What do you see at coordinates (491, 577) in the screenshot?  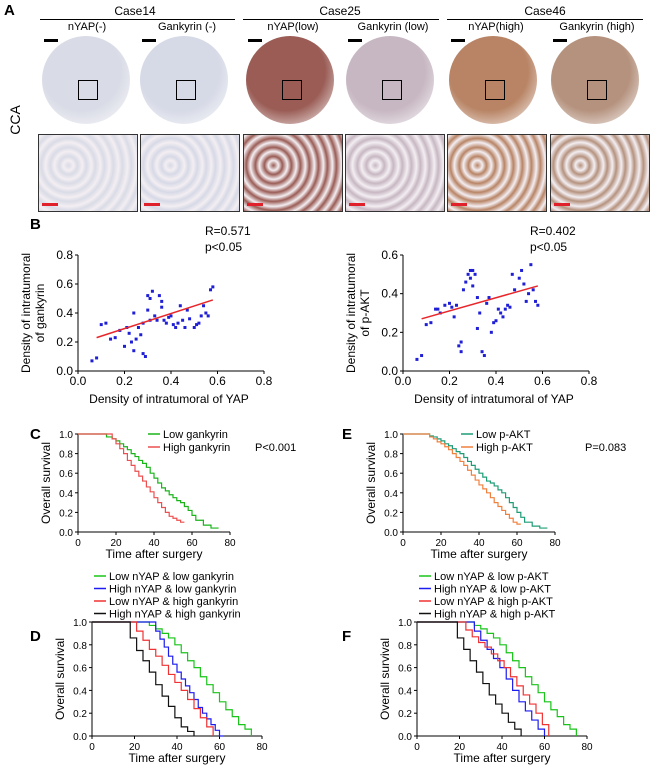 I see `legend-label: Low nYAP & low p-AKT` at bounding box center [491, 577].